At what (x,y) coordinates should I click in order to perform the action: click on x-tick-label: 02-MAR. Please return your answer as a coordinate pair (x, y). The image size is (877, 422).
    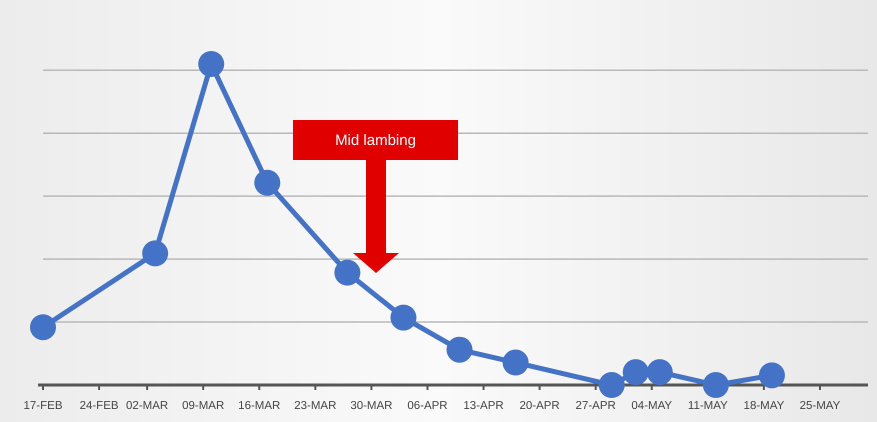
    Looking at the image, I should click on (147, 406).